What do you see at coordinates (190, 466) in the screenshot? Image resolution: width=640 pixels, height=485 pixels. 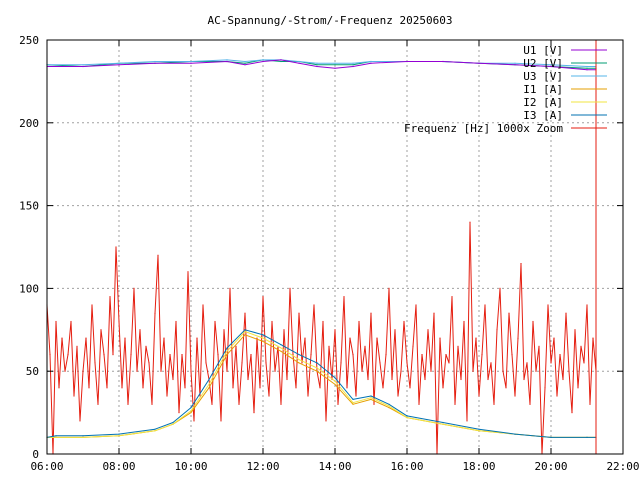 I see `x-tick-label: 10:00` at bounding box center [190, 466].